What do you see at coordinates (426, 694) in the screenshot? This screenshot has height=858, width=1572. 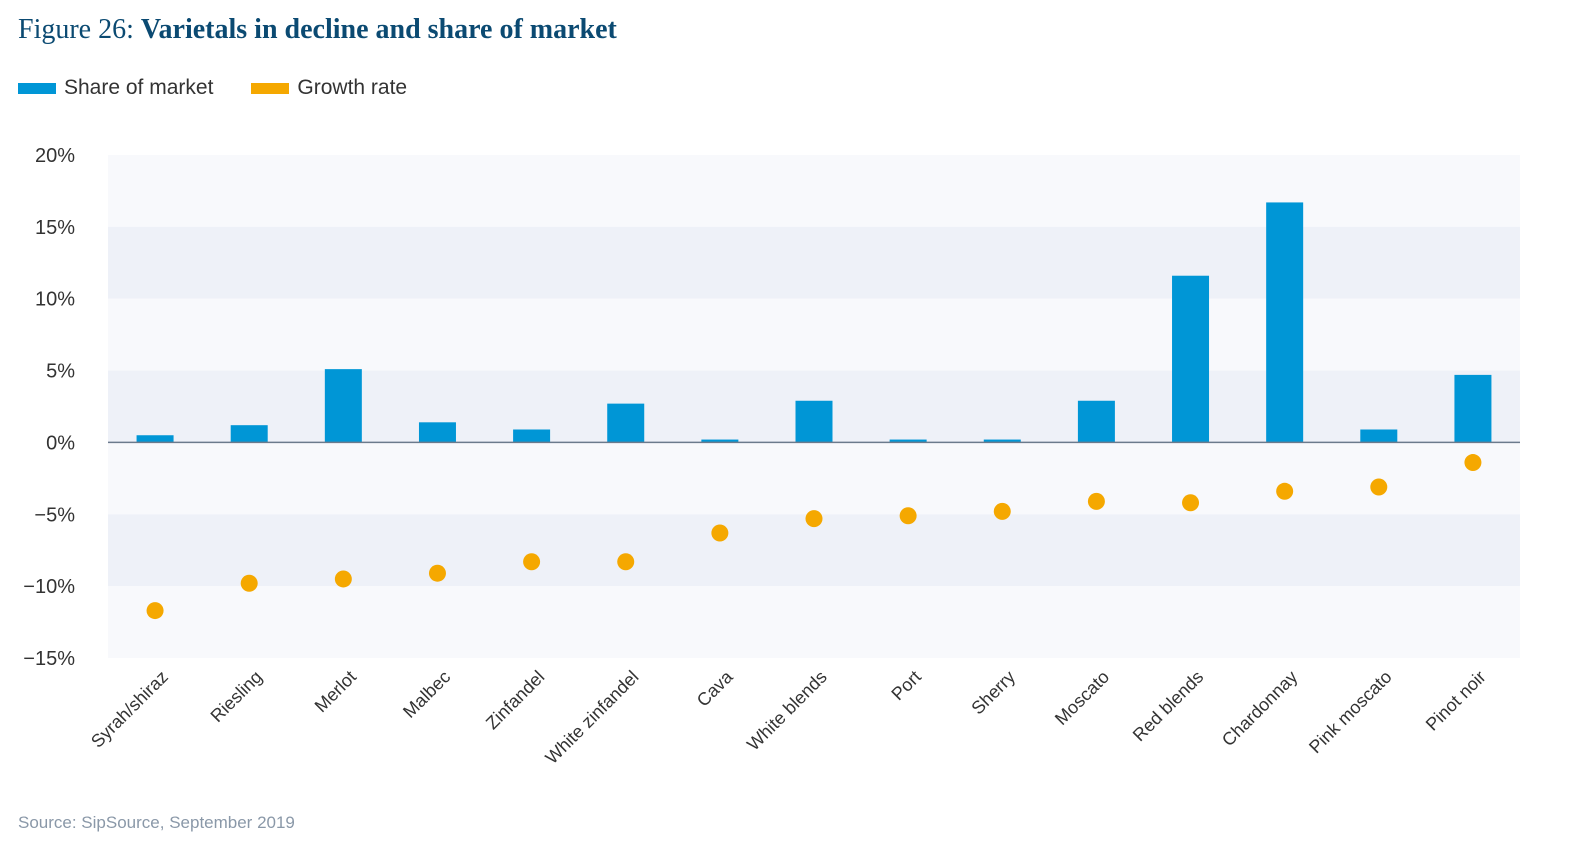 I see `x-category-label: Malbec` at bounding box center [426, 694].